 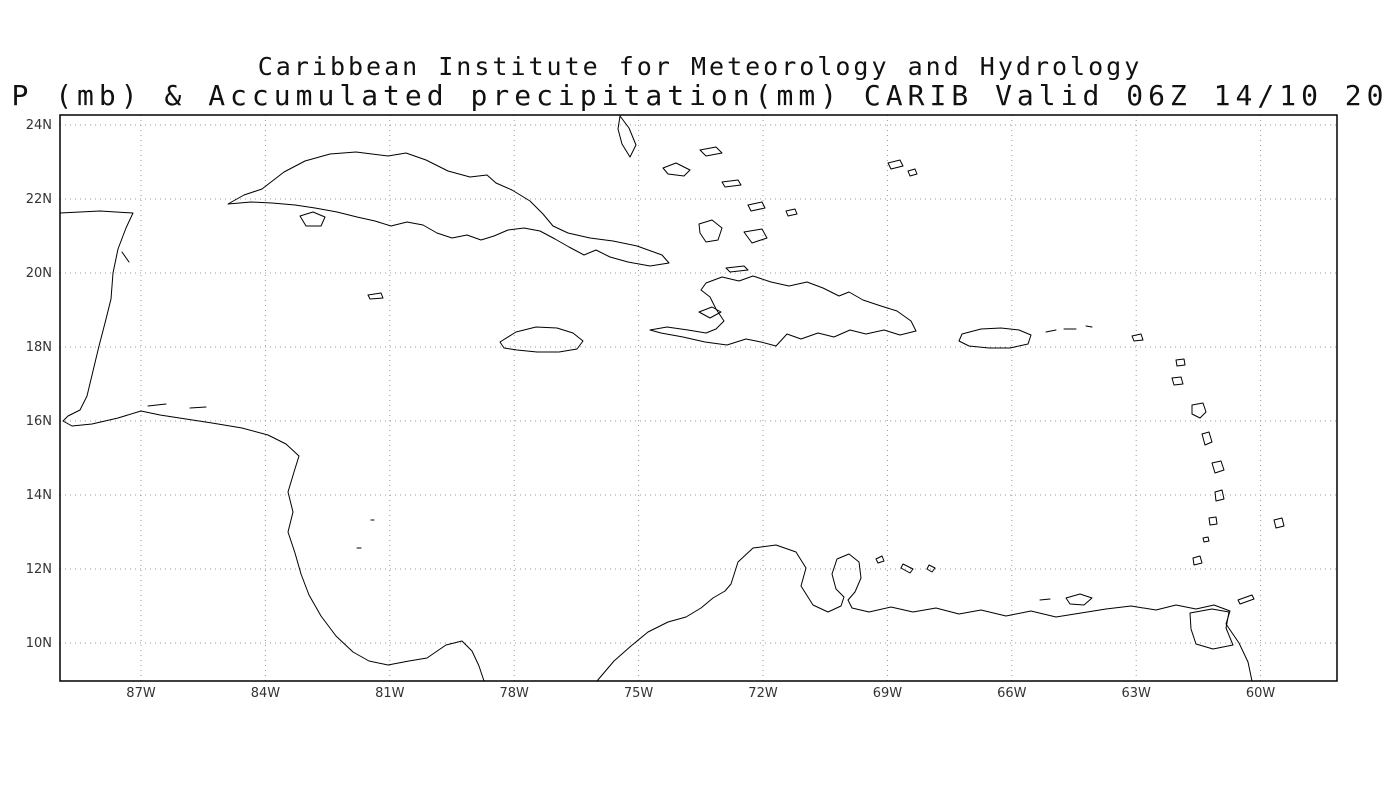 I want to click on coastline-tobago, so click(x=1246, y=599).